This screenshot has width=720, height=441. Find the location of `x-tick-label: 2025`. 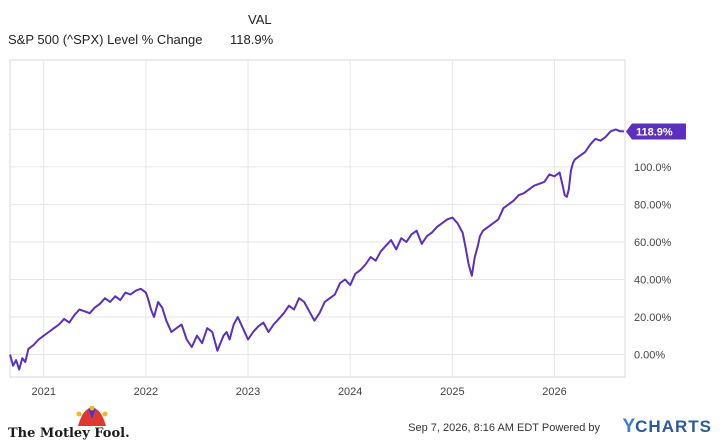

x-tick-label: 2025 is located at coordinates (452, 392).